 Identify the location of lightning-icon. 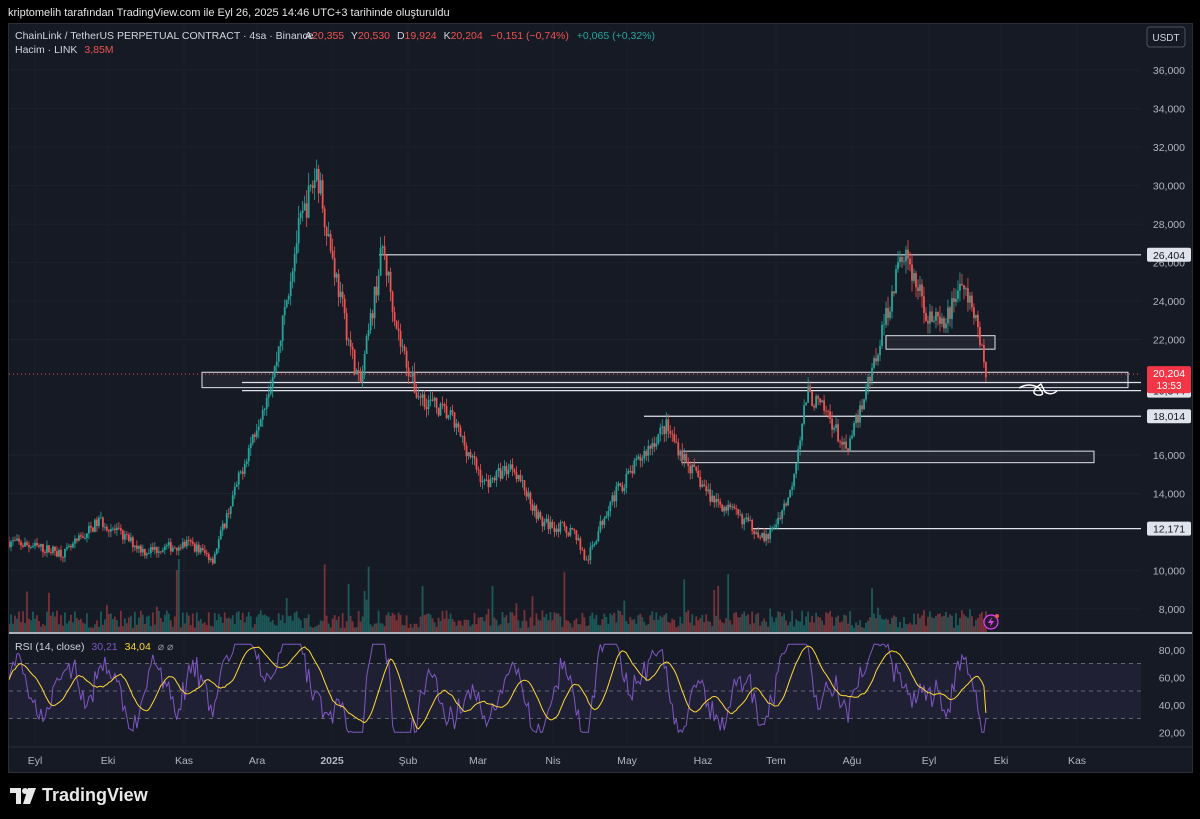
(991, 622).